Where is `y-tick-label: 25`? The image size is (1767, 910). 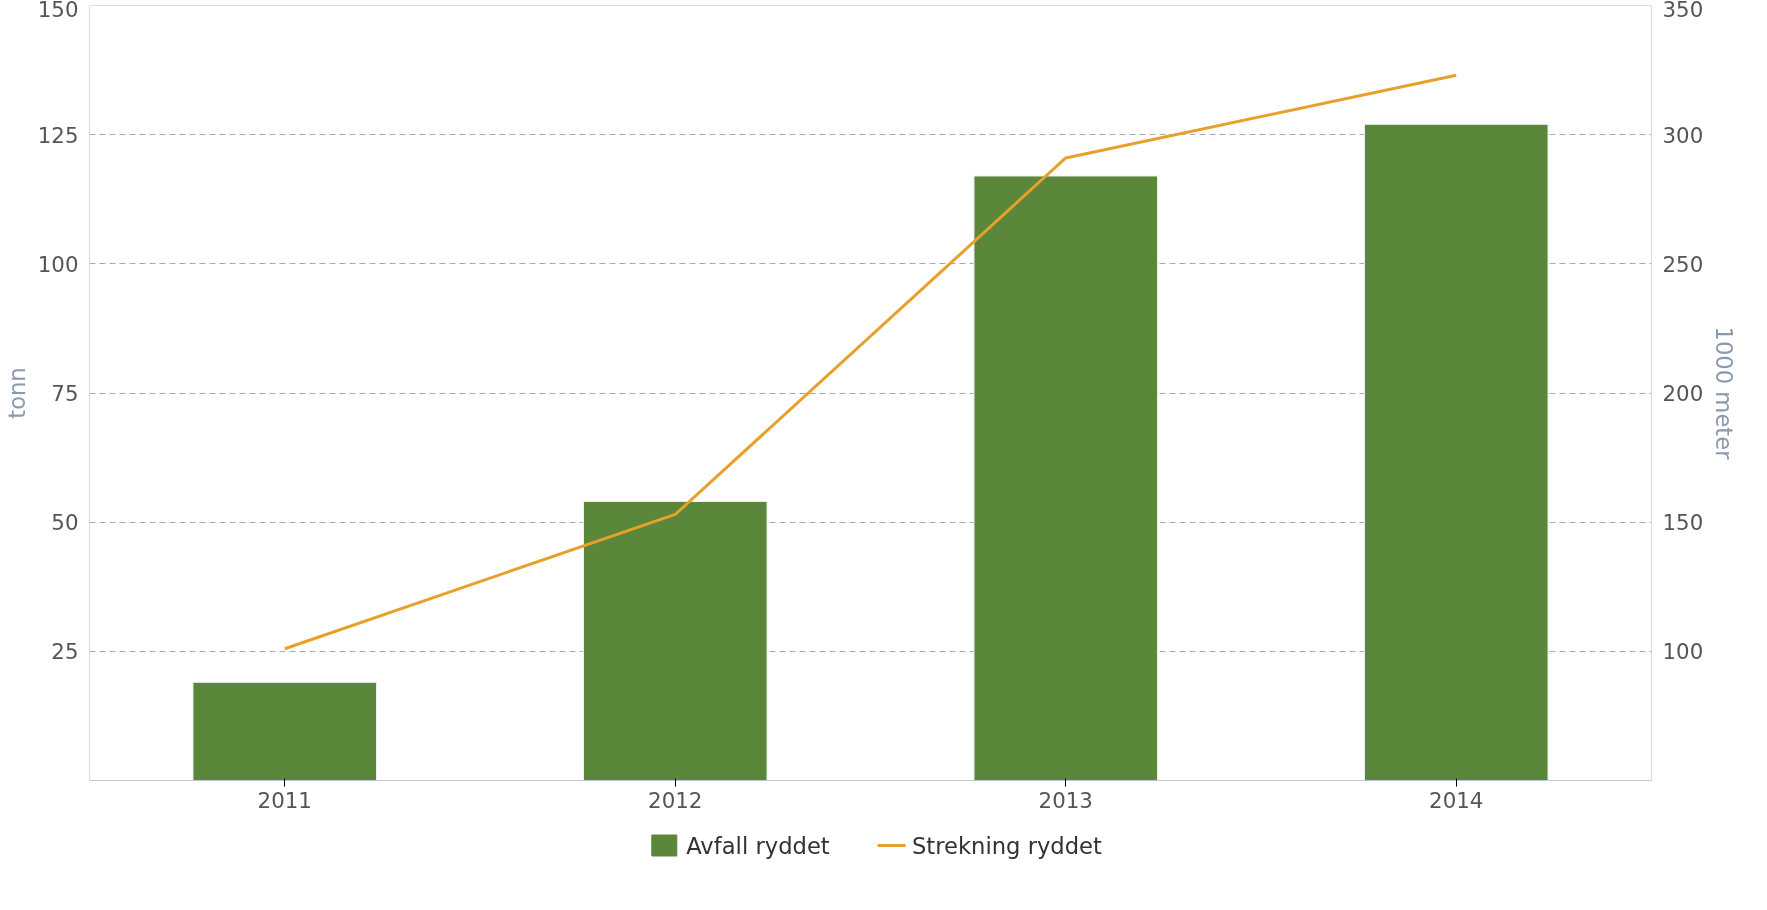 y-tick-label: 25 is located at coordinates (65, 652).